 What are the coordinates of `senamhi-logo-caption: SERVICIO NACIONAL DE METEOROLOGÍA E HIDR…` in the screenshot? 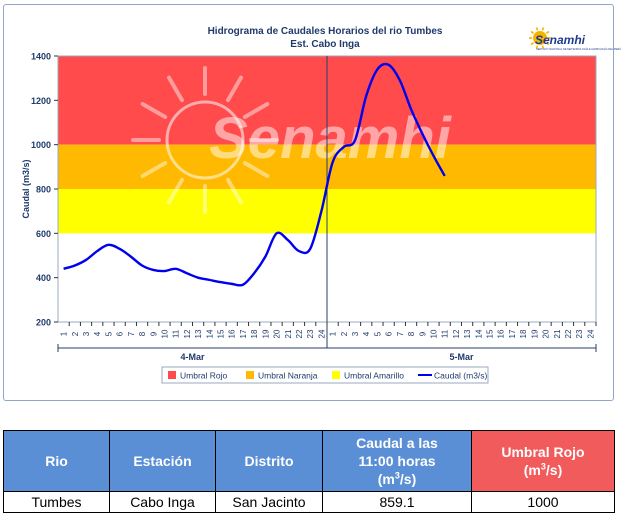 It's located at (578, 48).